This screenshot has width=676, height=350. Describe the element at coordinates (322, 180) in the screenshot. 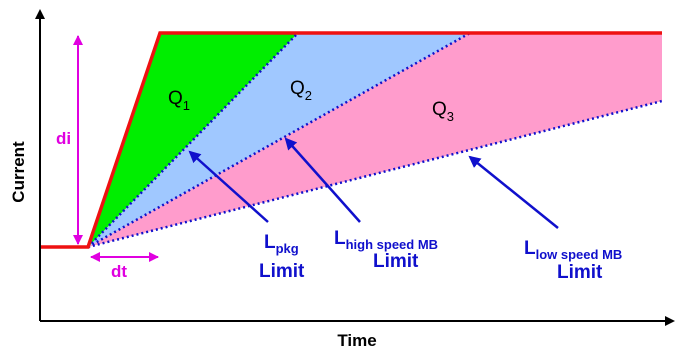

I see `high-speed-limit-arrow` at that location.